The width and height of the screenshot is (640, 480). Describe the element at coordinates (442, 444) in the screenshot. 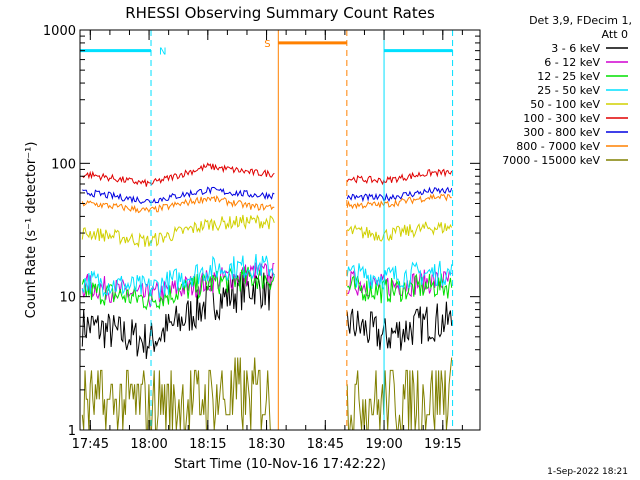

I see `x-tick-label: 19:15` at that location.